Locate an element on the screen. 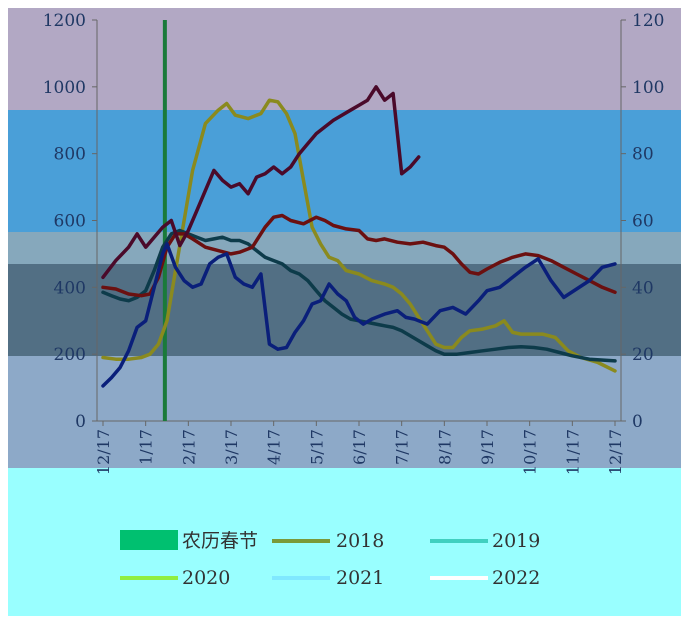  x-tick-label: 3/17 is located at coordinates (231, 447).